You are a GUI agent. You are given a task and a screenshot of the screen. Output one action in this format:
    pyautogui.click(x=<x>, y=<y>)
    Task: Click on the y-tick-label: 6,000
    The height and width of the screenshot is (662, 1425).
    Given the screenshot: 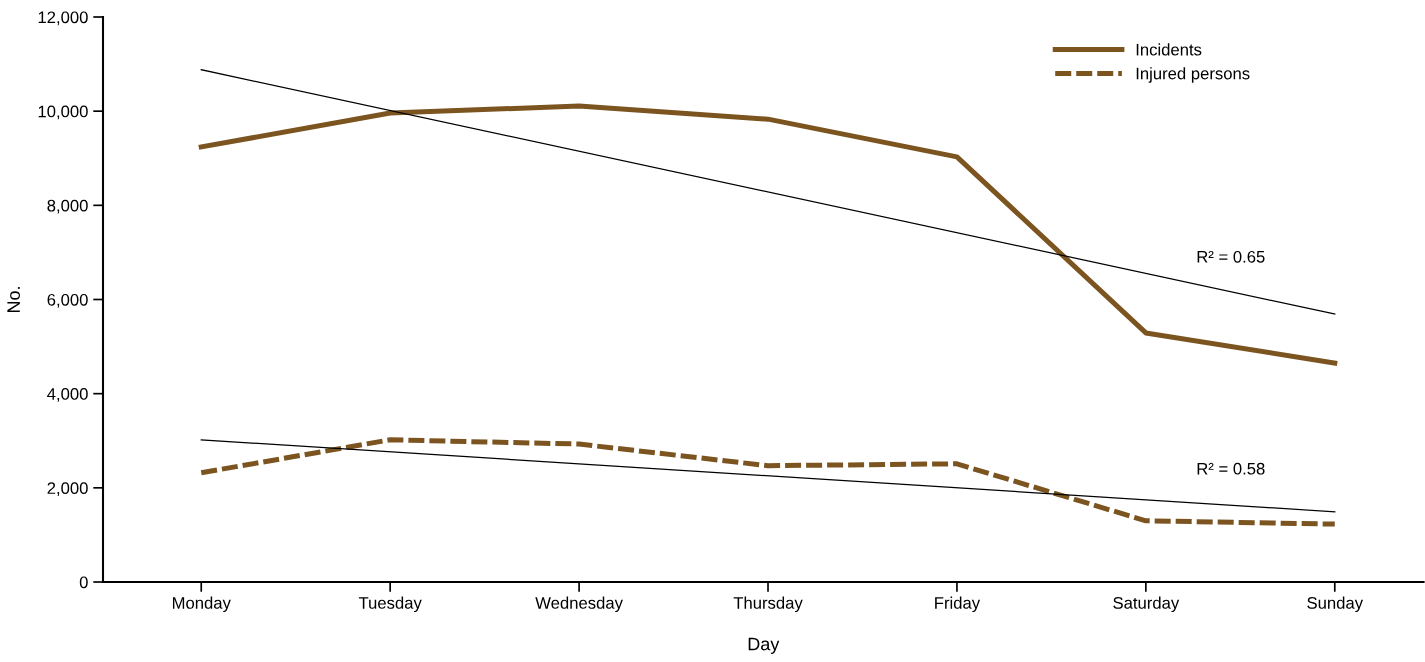 What is the action you would take?
    pyautogui.click(x=67, y=300)
    